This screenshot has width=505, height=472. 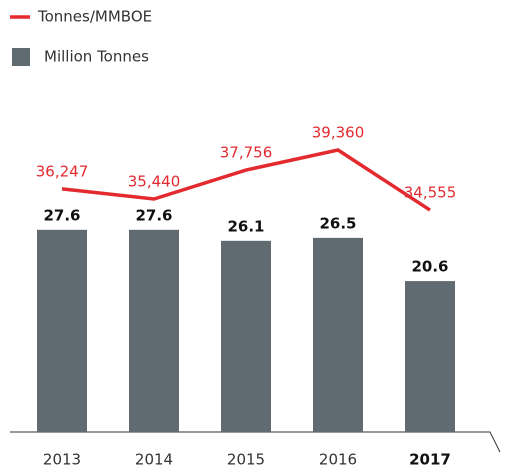 What do you see at coordinates (154, 182) in the screenshot?
I see `line-value-label: 35,440` at bounding box center [154, 182].